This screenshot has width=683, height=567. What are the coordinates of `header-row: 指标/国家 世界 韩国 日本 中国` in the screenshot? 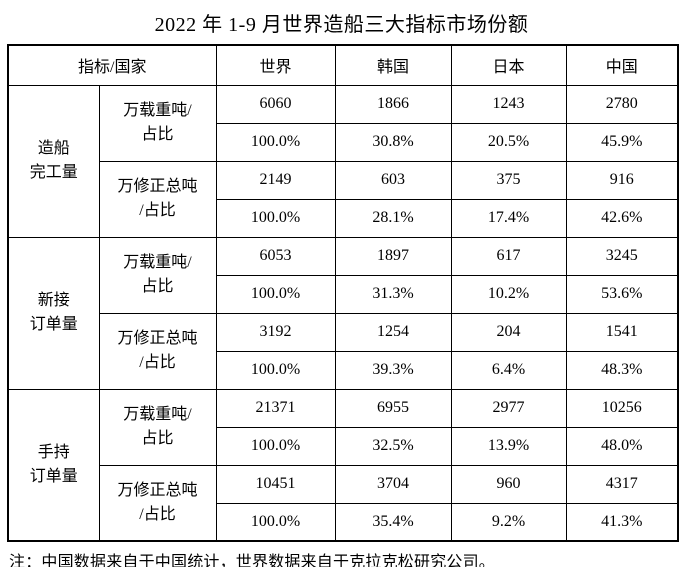 It's located at (343, 65).